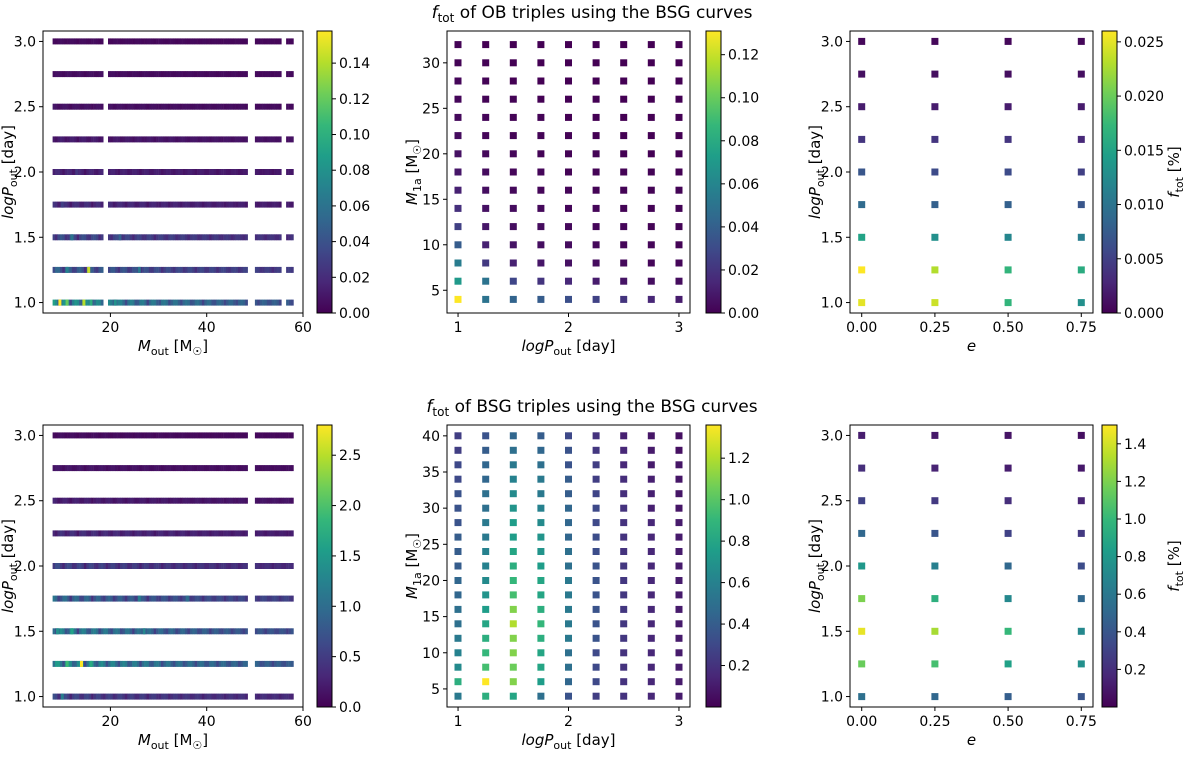 The width and height of the screenshot is (1200, 757). I want to click on label-main: logP, so click(8, 202).